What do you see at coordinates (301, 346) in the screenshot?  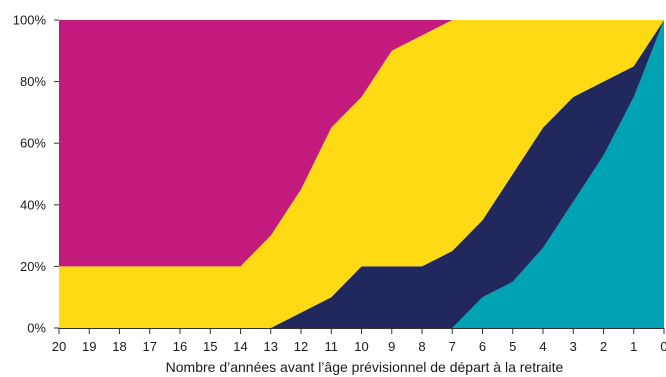 I see `x-tick-label: 12` at bounding box center [301, 346].